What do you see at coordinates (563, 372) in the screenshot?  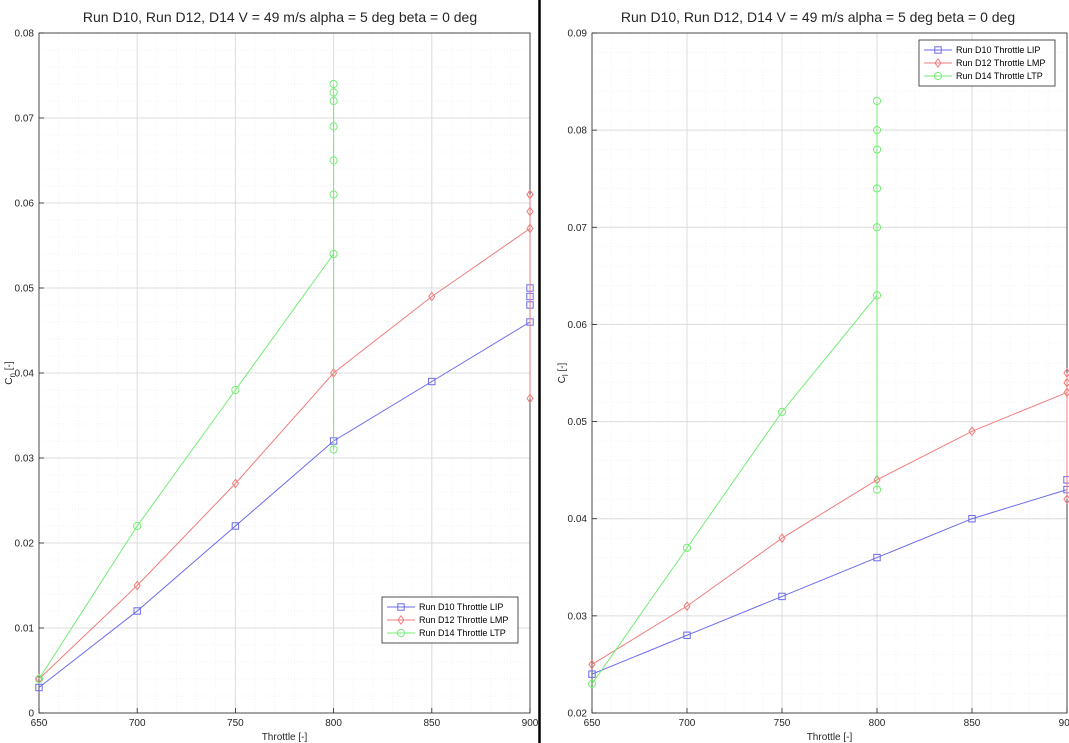 I see `y-axis-label: Cl [-]` at bounding box center [563, 372].